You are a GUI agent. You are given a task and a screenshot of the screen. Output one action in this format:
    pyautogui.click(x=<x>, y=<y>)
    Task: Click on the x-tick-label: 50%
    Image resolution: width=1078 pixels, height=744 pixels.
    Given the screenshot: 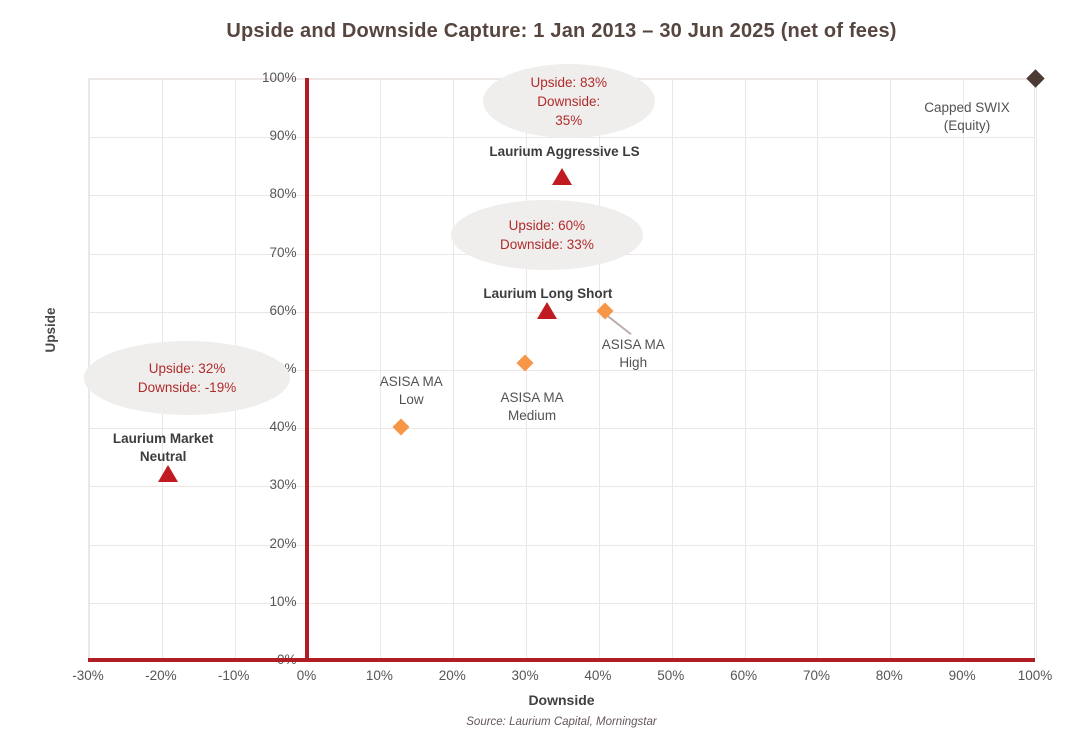 What is the action you would take?
    pyautogui.click(x=671, y=675)
    